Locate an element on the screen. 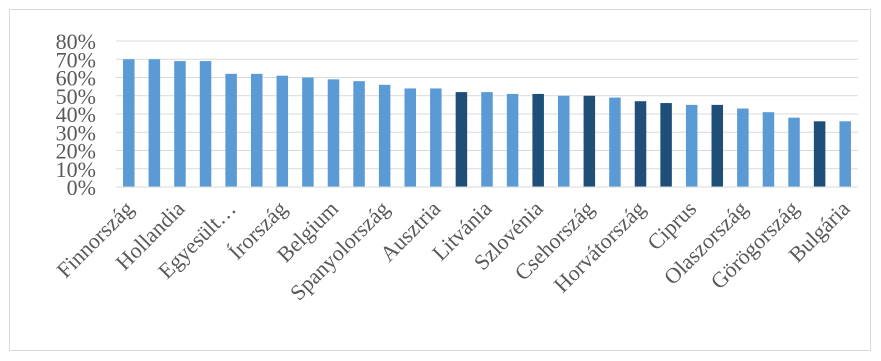 This screenshot has width=881, height=361. y-axis-labels: 0%10%20%30%40%50%60%70%80% is located at coordinates (76, 114).